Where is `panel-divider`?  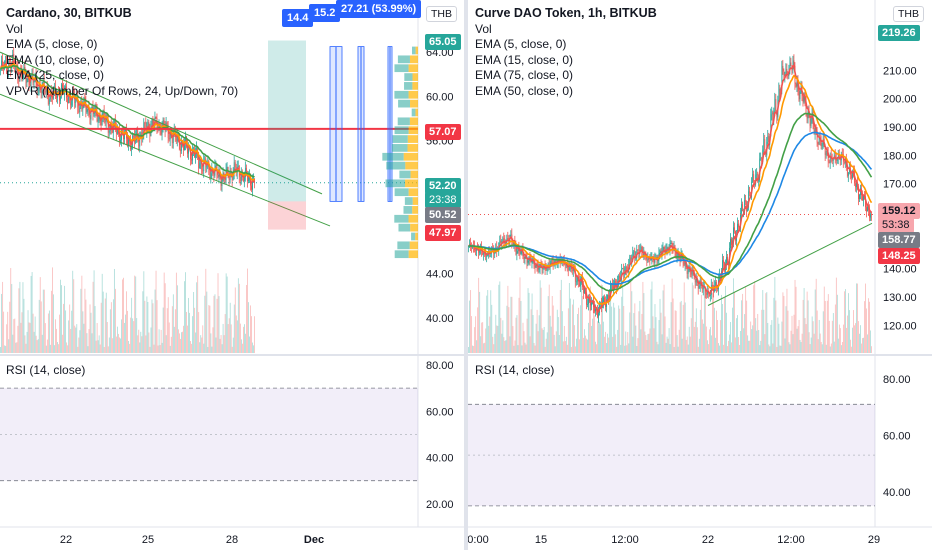
panel-divider is located at coordinates (466, 275).